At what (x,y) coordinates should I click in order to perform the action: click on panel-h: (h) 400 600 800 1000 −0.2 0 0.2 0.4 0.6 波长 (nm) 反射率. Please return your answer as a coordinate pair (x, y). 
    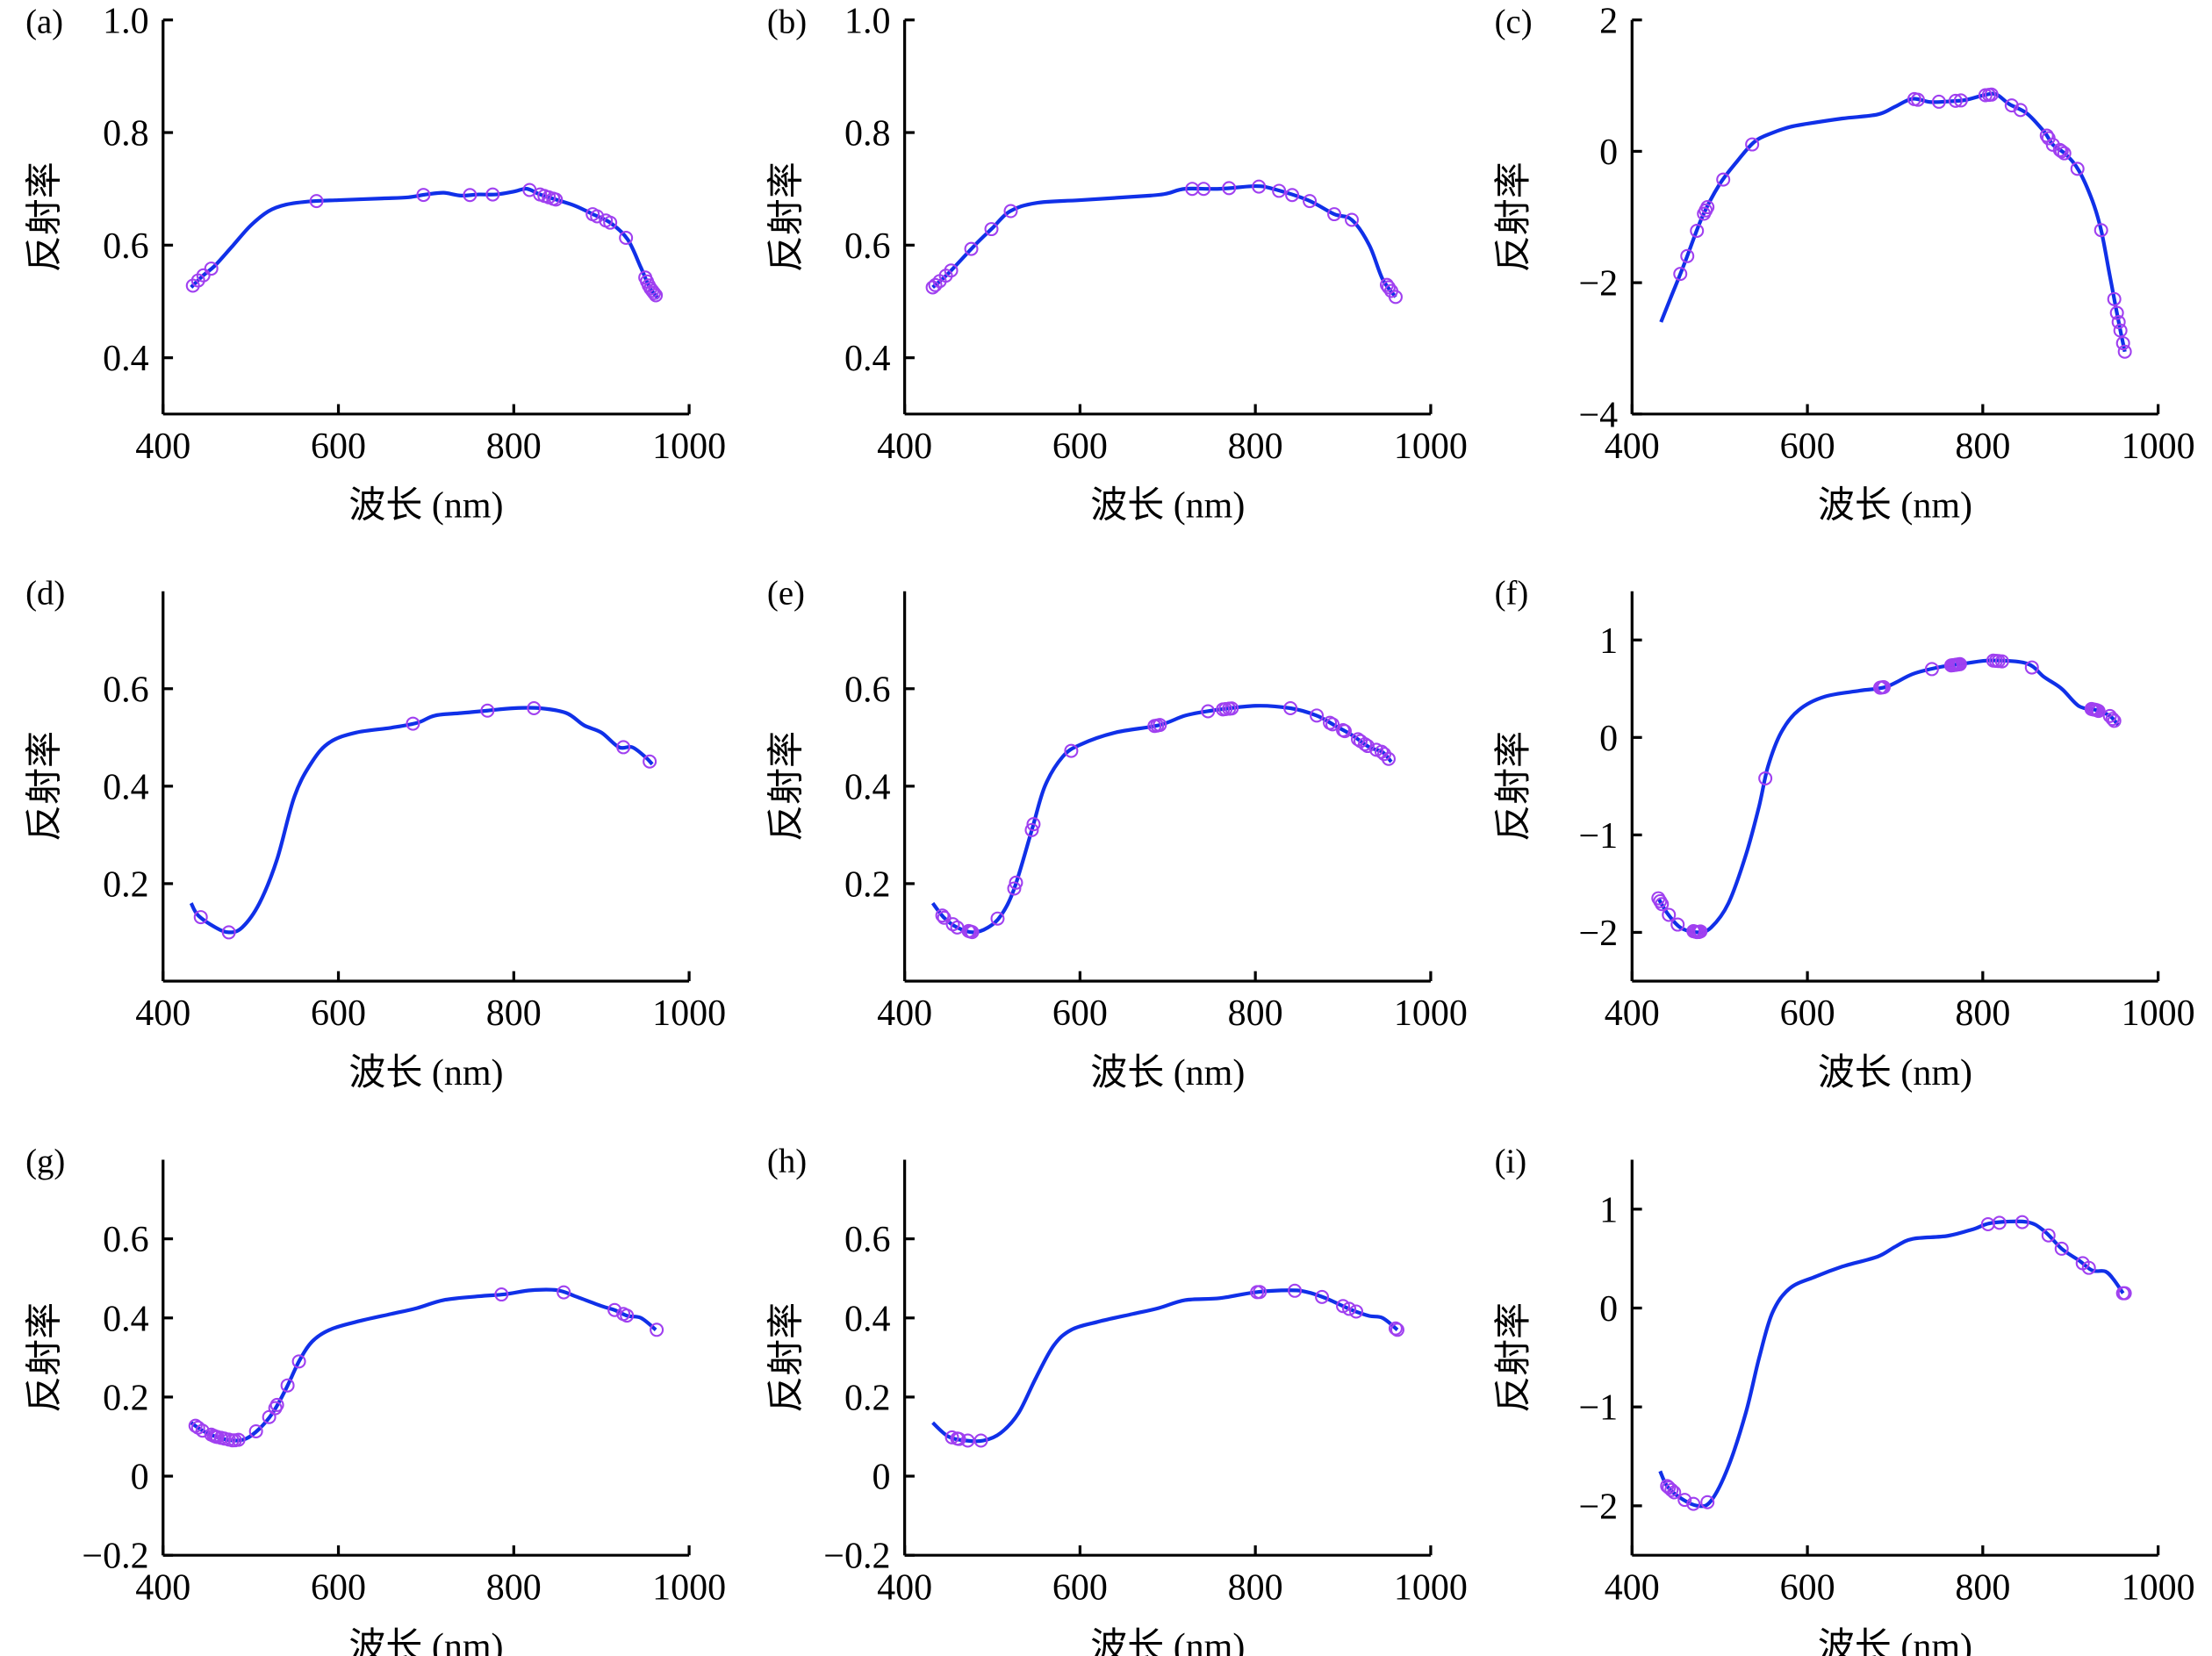
    Looking at the image, I should click on (1116, 1399).